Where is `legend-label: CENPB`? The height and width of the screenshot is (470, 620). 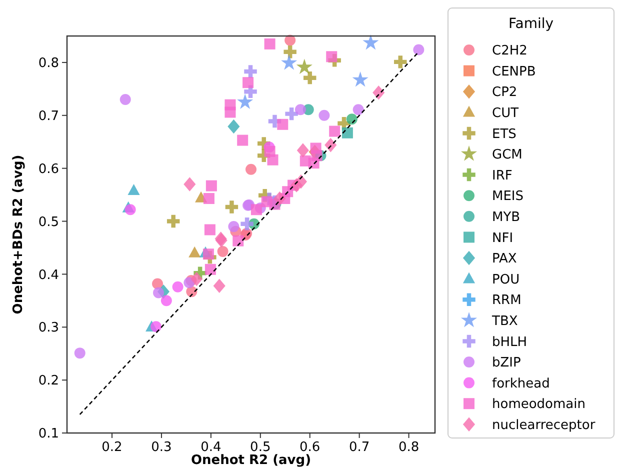 legend-label: CENPB is located at coordinates (514, 72).